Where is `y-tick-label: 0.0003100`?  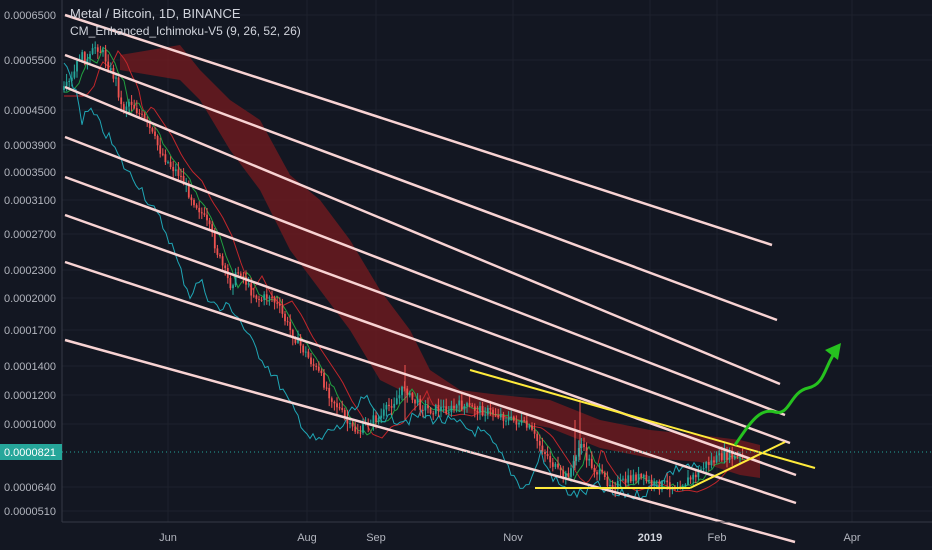 y-tick-label: 0.0003100 is located at coordinates (30, 201).